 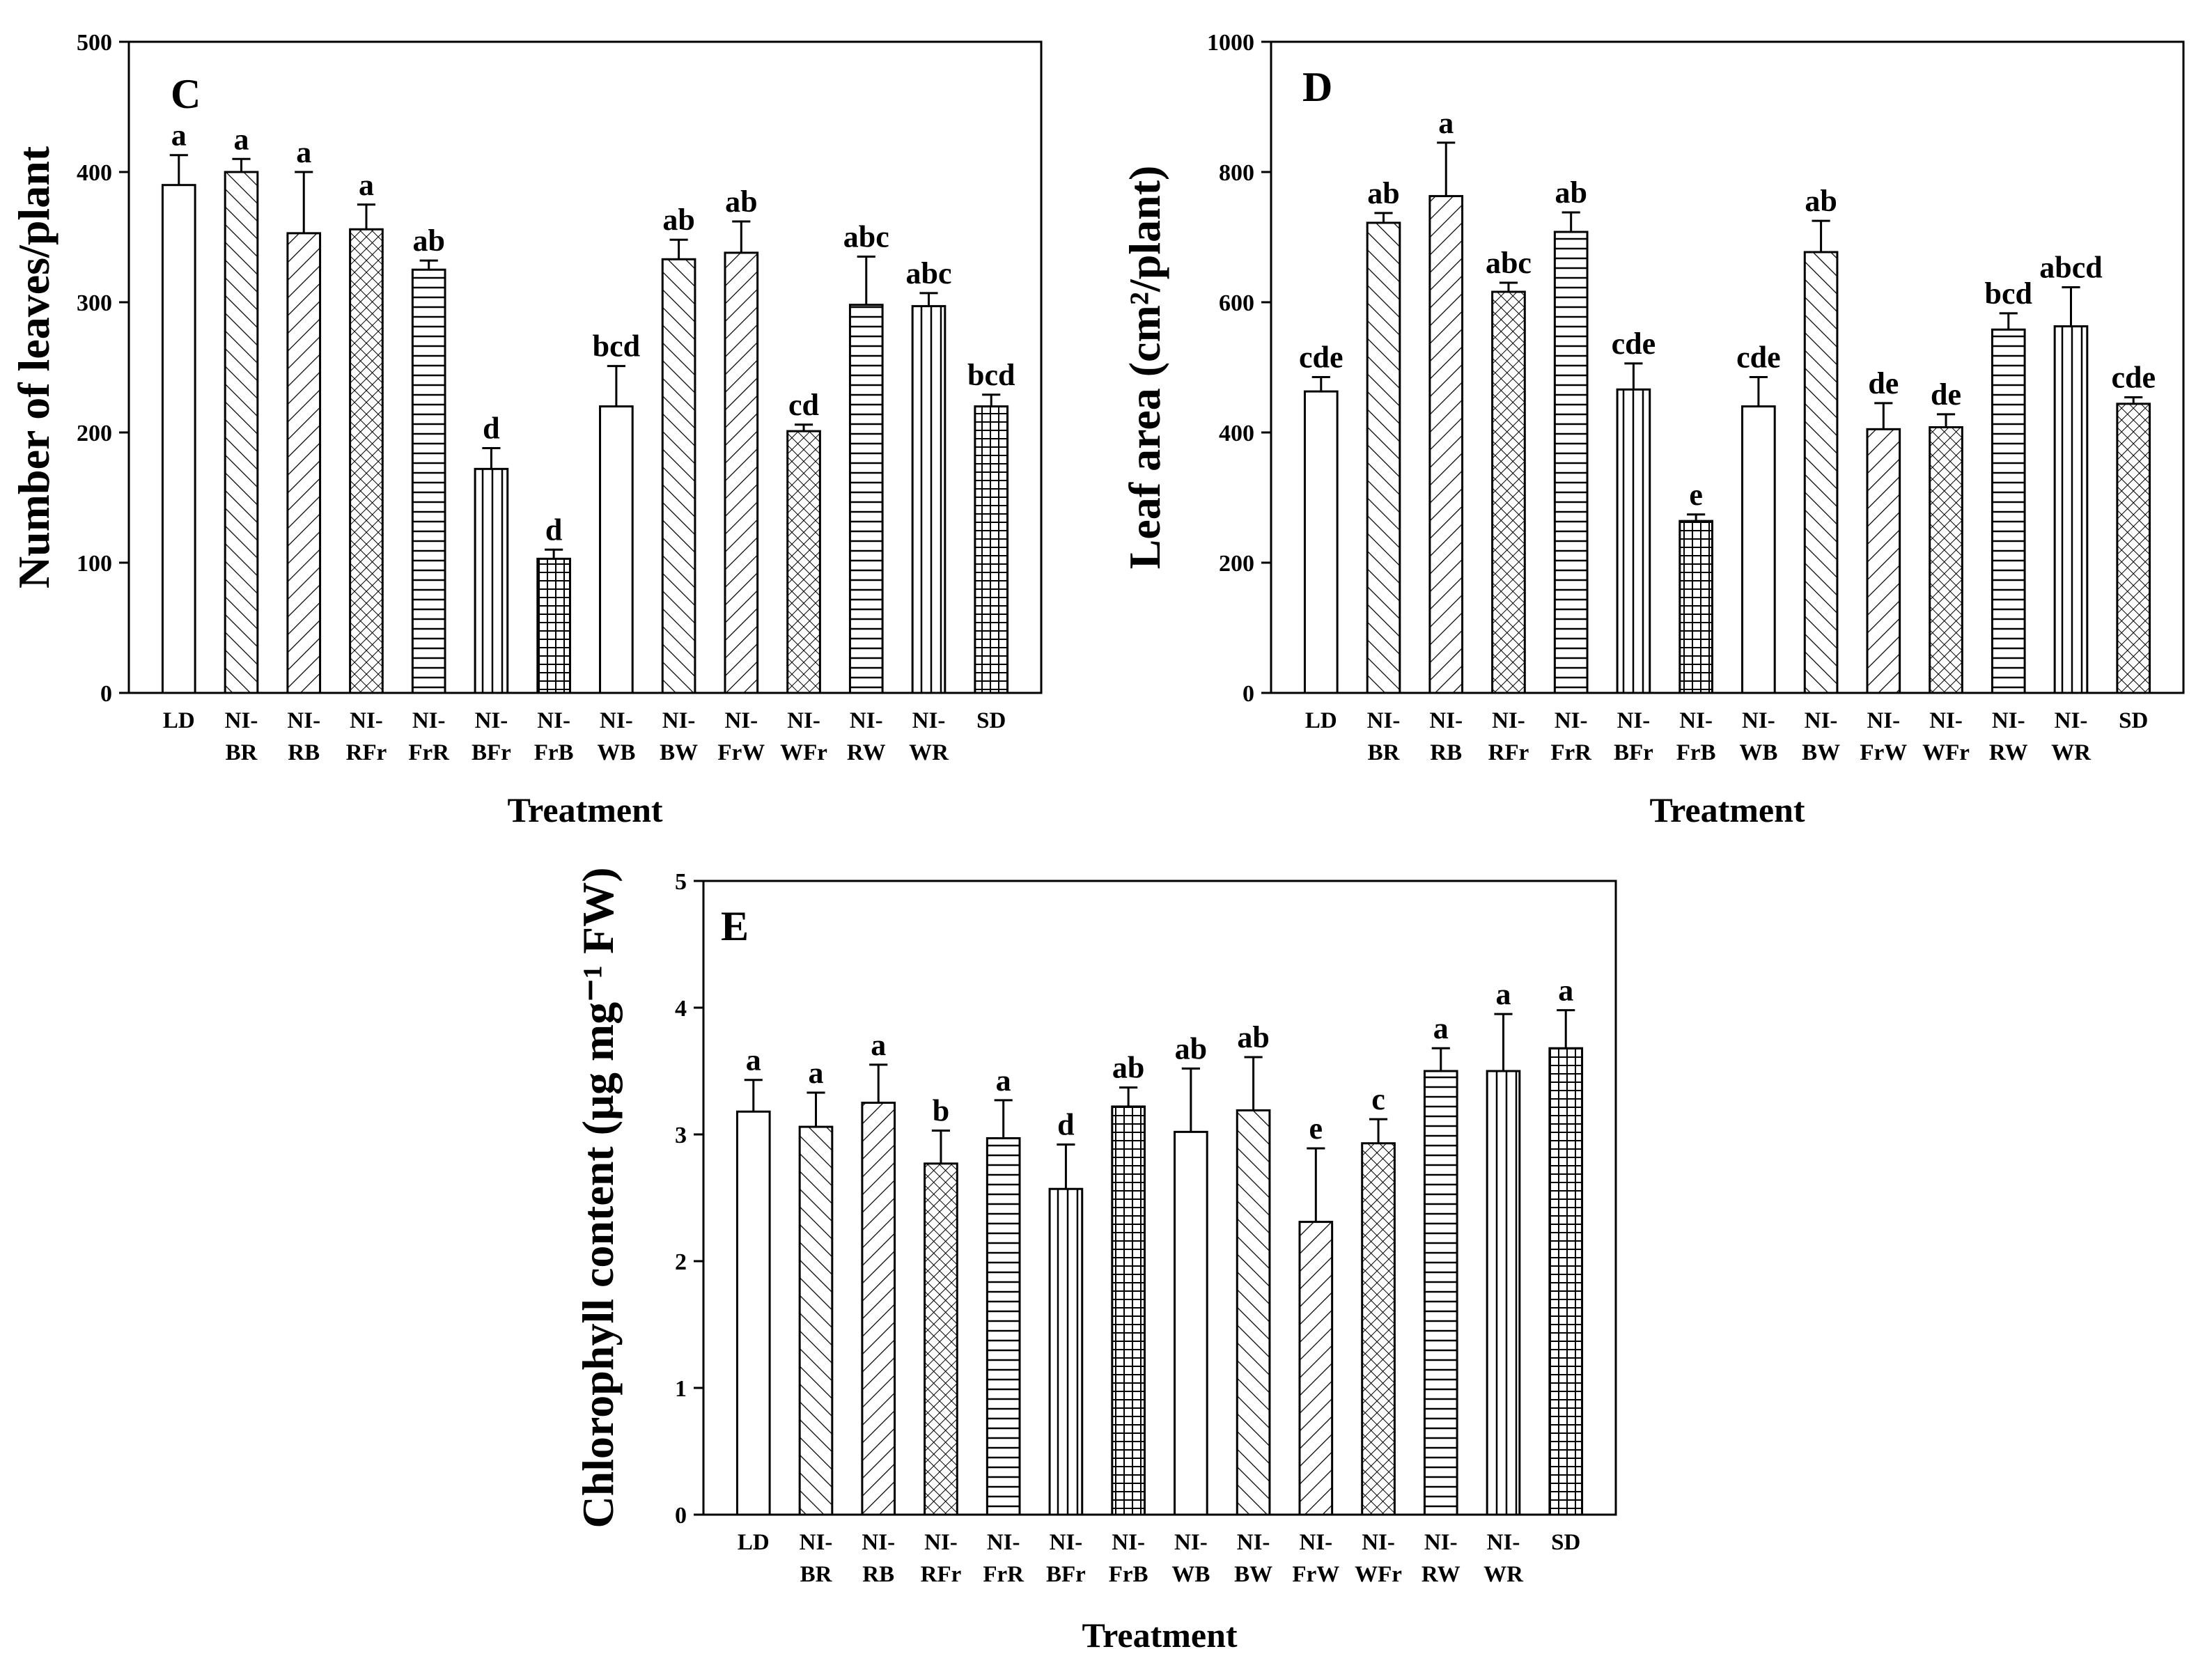 I want to click on y-axis-label: Number of leaves/plant, so click(x=34, y=367).